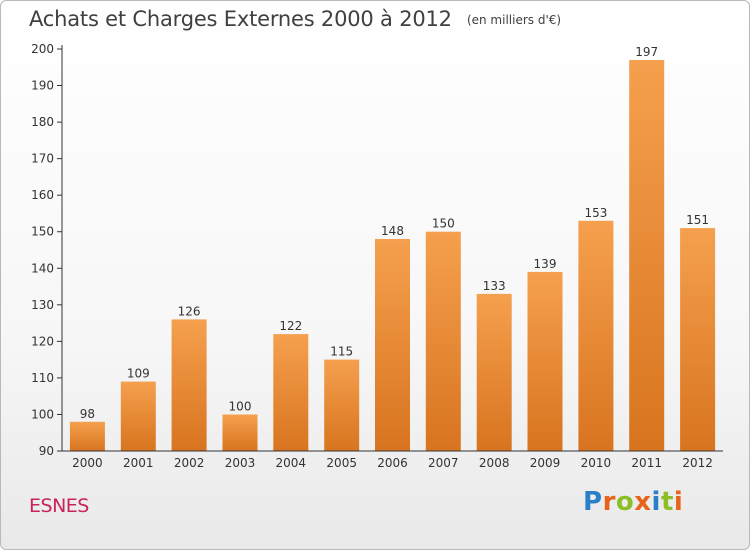 Image resolution: width=750 pixels, height=550 pixels. What do you see at coordinates (643, 502) in the screenshot?
I see `logo-letter: x` at bounding box center [643, 502].